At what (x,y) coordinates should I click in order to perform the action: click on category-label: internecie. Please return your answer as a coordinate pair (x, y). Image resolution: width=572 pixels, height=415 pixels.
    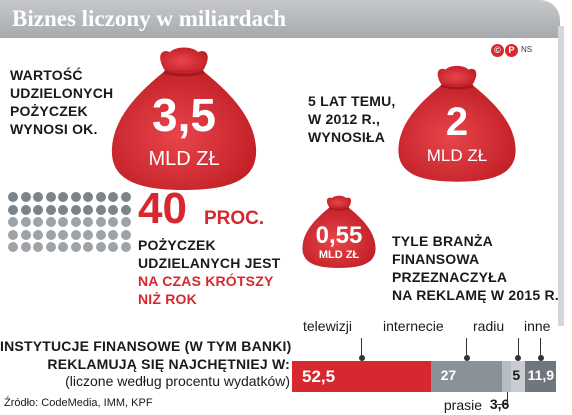
    Looking at the image, I should click on (413, 326).